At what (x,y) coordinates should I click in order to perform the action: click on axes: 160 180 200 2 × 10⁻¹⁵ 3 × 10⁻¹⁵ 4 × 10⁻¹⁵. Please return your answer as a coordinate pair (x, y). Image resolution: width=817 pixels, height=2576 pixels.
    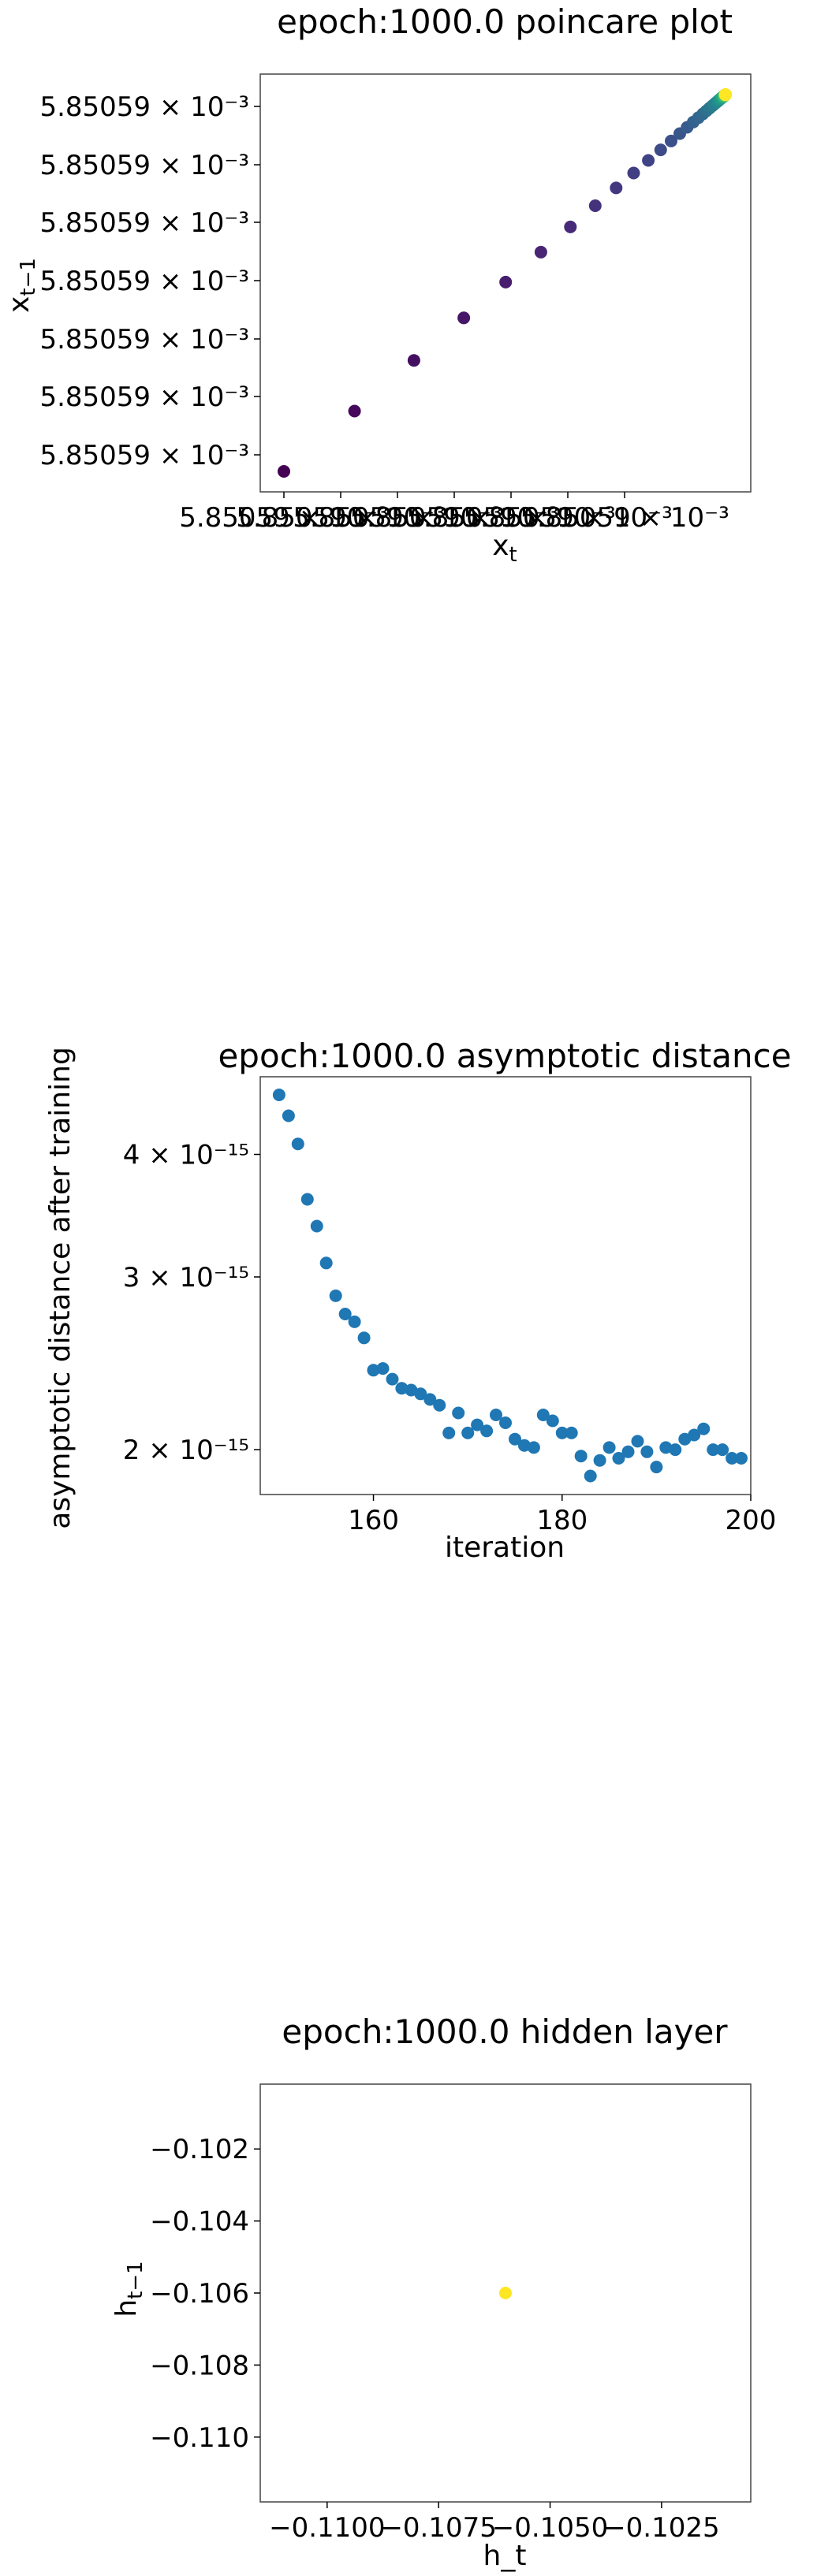
    Looking at the image, I should click on (450, 1338).